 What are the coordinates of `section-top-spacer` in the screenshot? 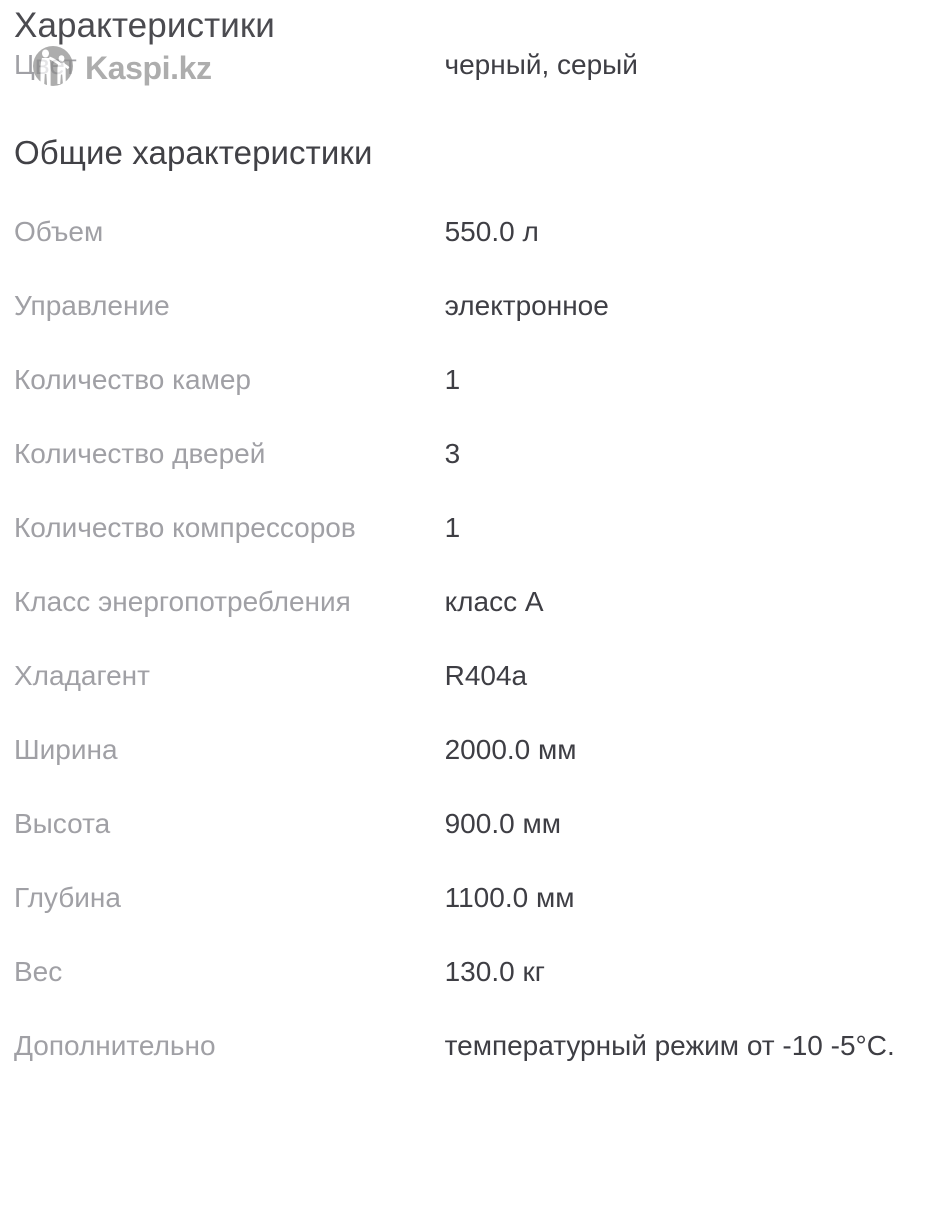 It's located at (464, 109).